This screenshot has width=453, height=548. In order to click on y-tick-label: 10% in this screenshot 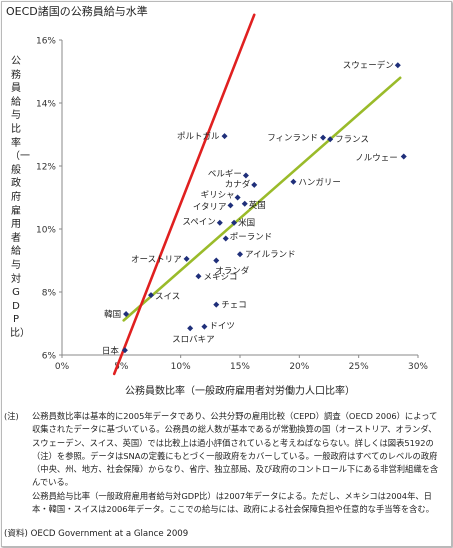, I will do `click(46, 231)`.